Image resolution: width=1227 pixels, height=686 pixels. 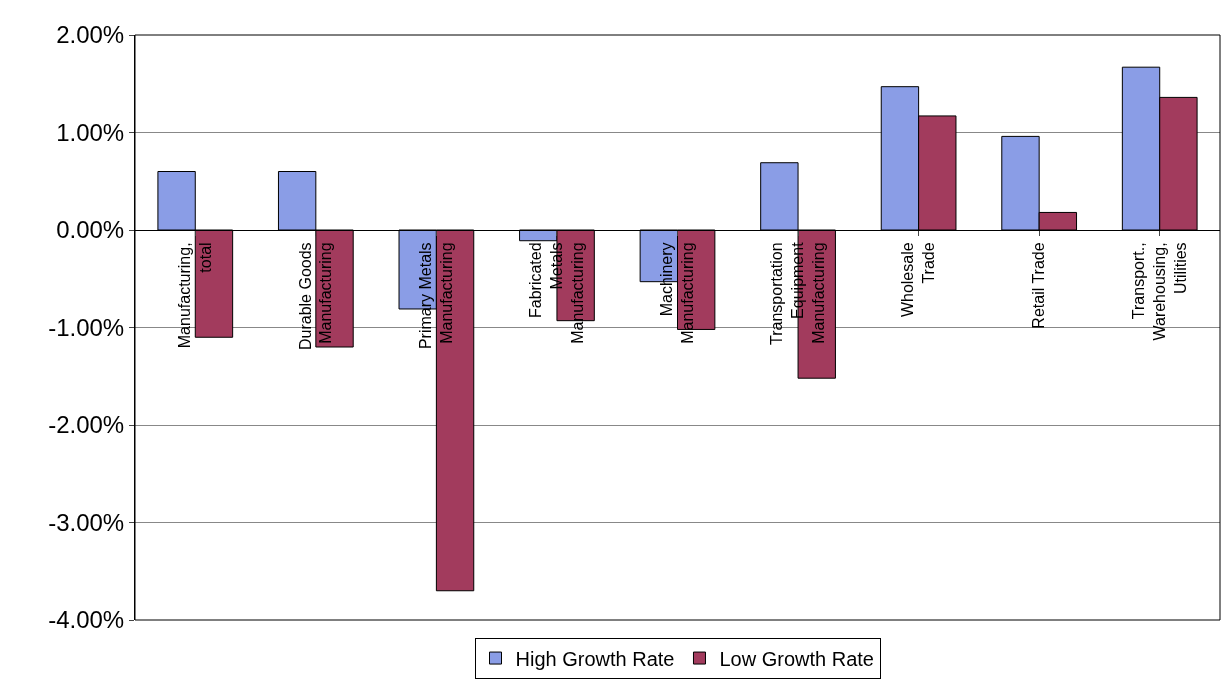 I want to click on y-tick-label: -1.00%, so click(x=86, y=327).